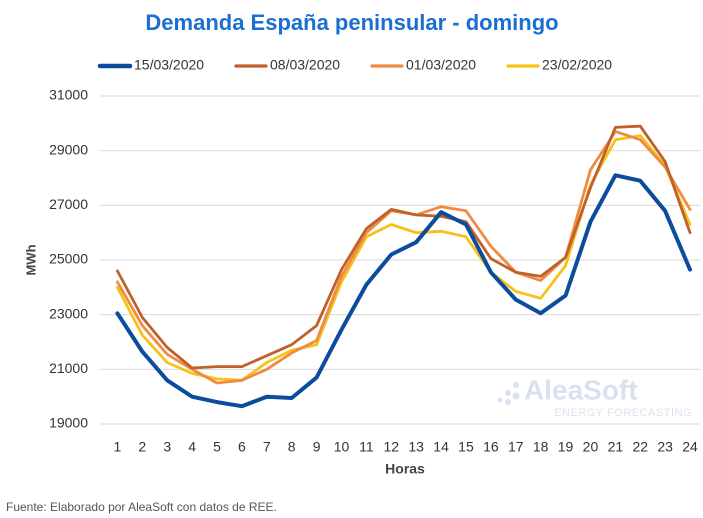 This screenshot has width=703, height=518. I want to click on x-tick-label: 18, so click(541, 447).